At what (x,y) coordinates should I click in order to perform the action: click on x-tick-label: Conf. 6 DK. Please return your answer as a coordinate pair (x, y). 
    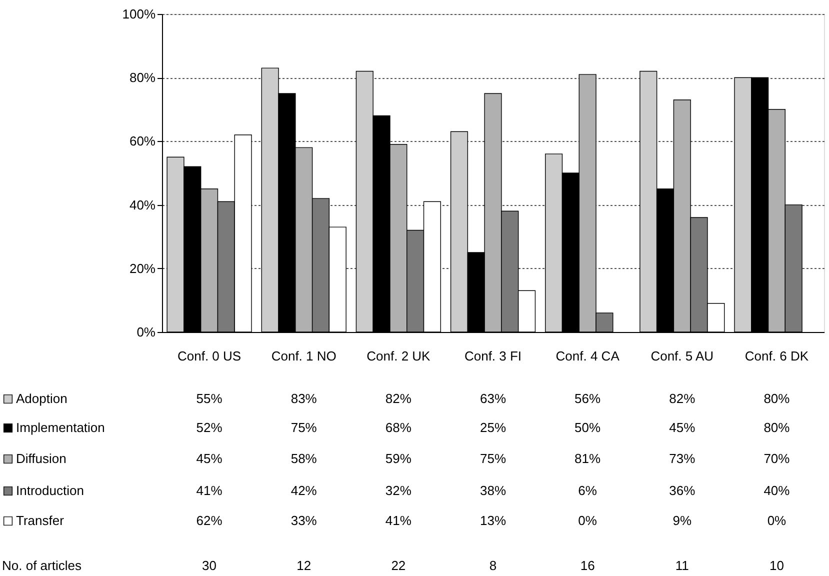
    Looking at the image, I should click on (776, 356).